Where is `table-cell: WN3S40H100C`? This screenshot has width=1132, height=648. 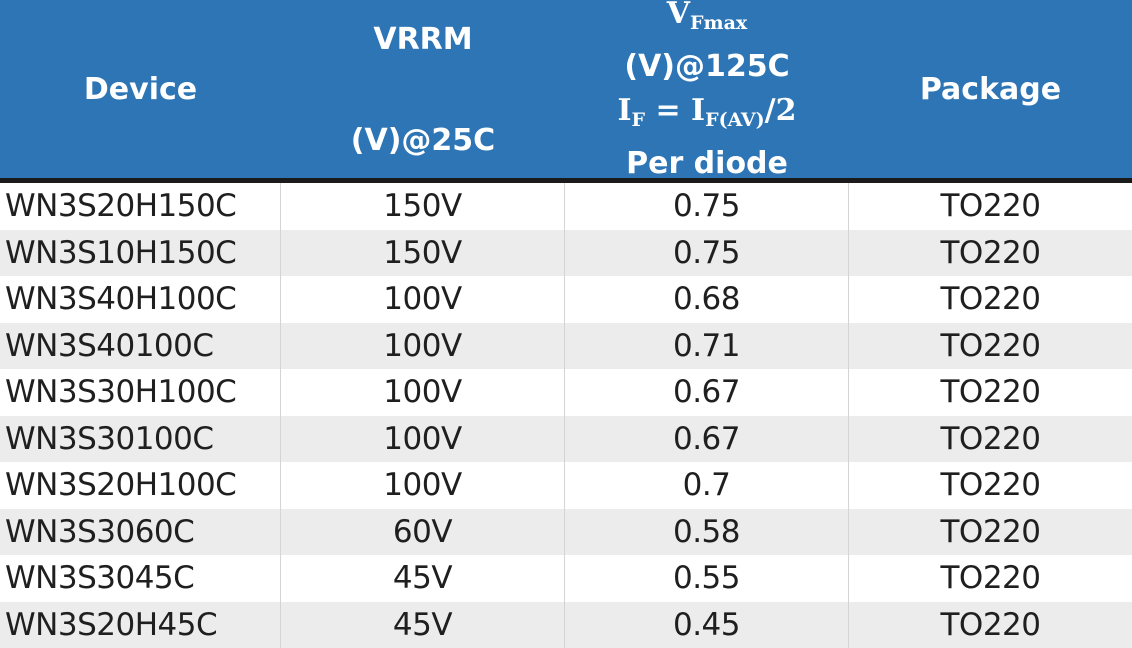 table-cell: WN3S40H100C is located at coordinates (140, 299).